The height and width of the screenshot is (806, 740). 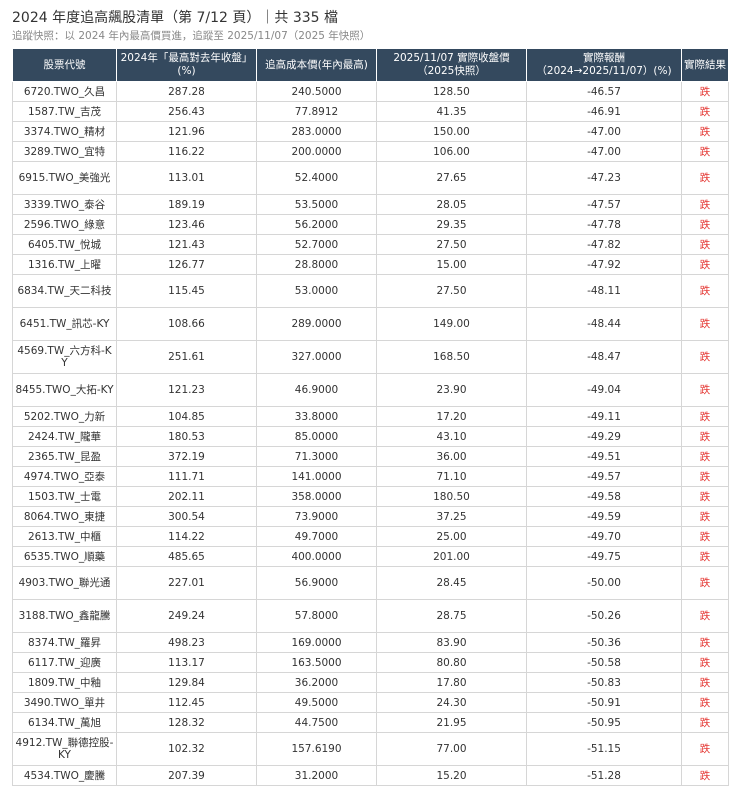 I want to click on table-row: 1587.TW_吉茂 256.43 77.8912 41.35 -46.91 跌, so click(x=370, y=111).